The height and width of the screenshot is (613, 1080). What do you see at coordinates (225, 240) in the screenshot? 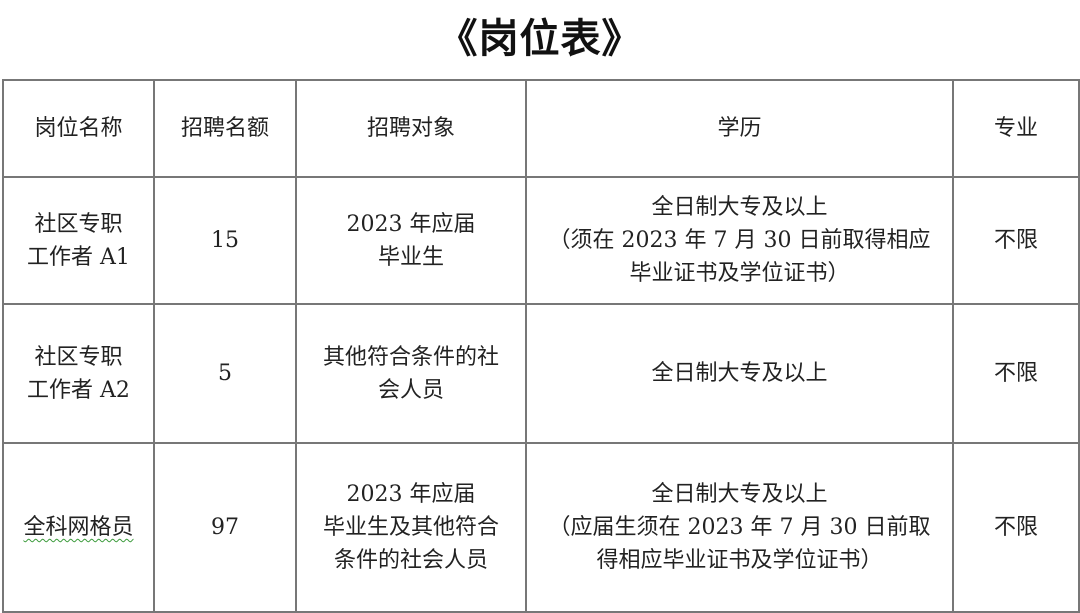
I see `cell-quota: 15` at bounding box center [225, 240].